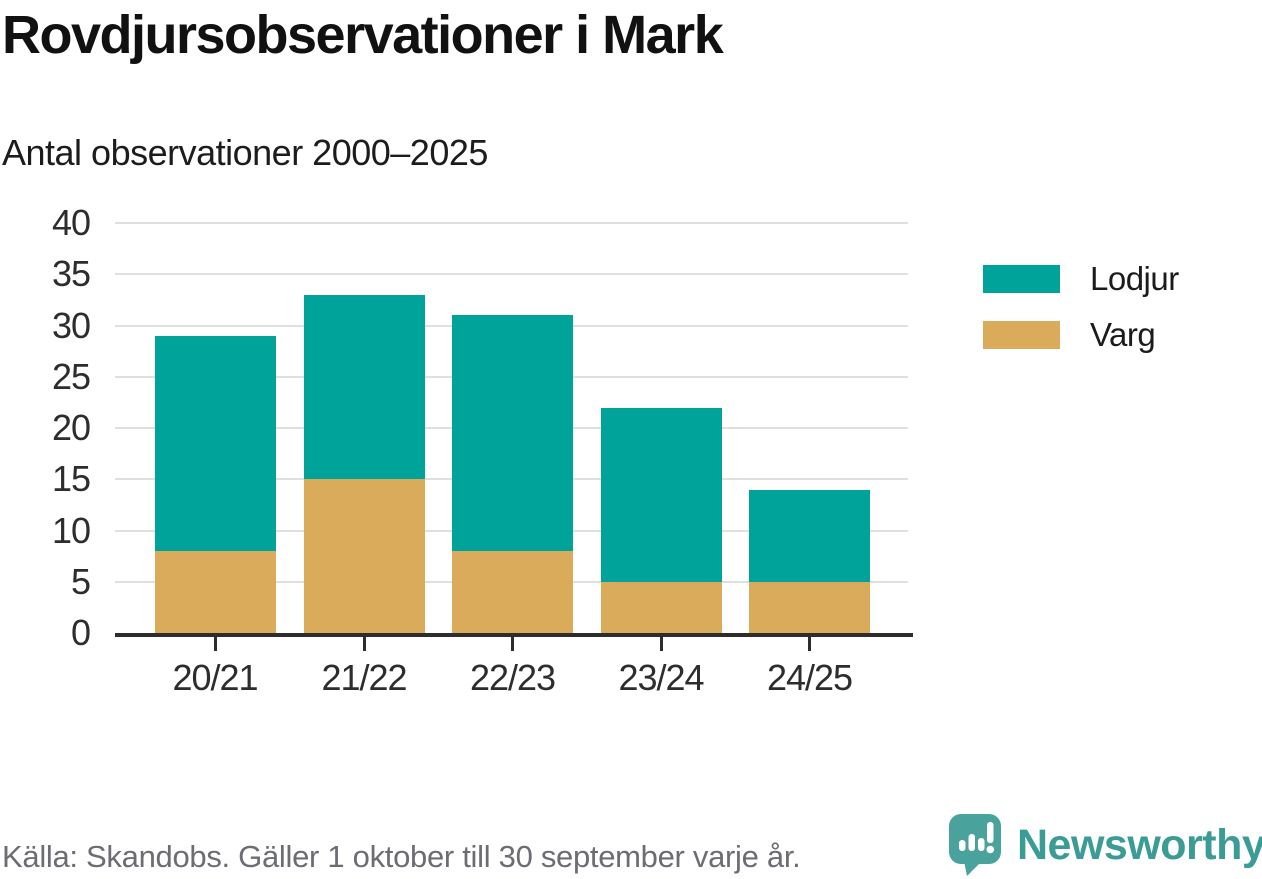 This screenshot has height=879, width=1262. I want to click on bar-24/25-varg, so click(809, 607).